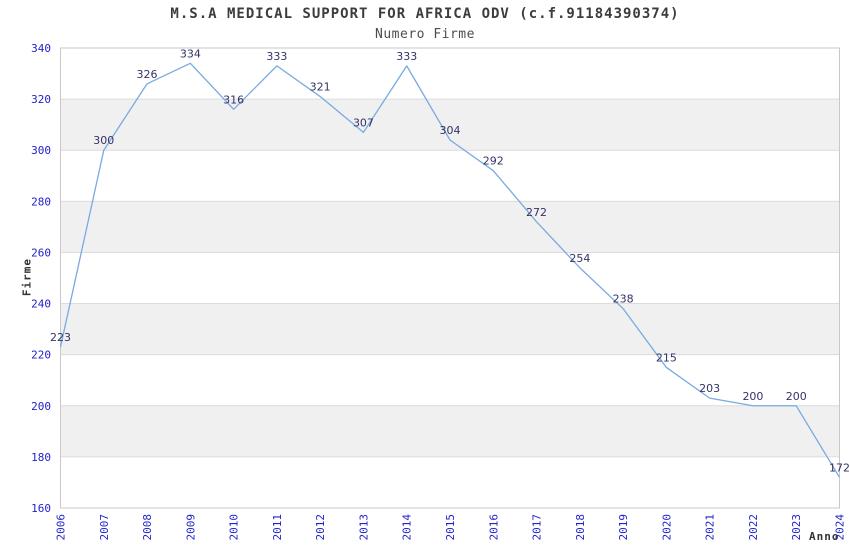  Describe the element at coordinates (104, 527) in the screenshot. I see `x-tick-label: 2007` at that location.